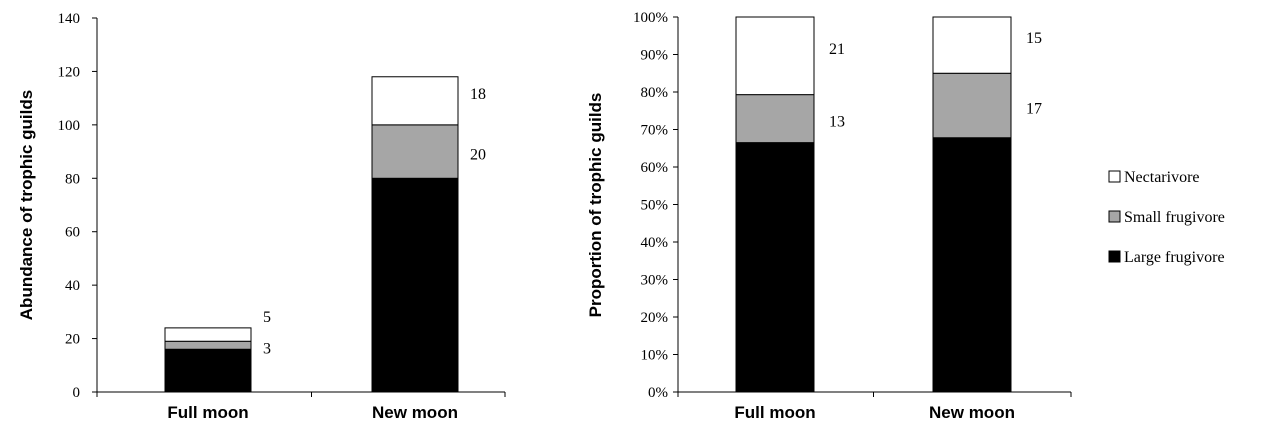 The width and height of the screenshot is (1277, 430). Describe the element at coordinates (1114, 256) in the screenshot. I see `legend-swatch-large-frugivore` at that location.